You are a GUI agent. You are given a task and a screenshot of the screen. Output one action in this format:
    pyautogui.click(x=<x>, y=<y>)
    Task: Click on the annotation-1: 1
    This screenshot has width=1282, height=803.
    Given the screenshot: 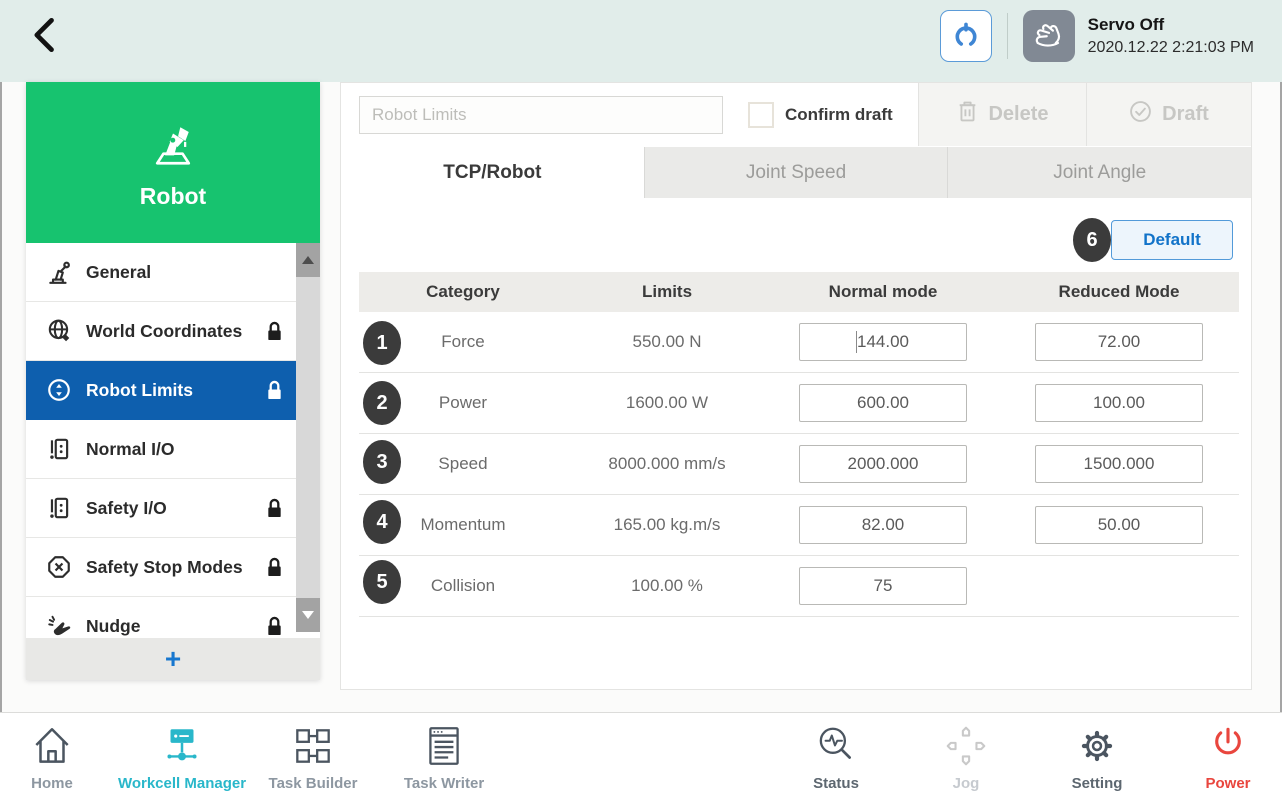 What is the action you would take?
    pyautogui.click(x=382, y=343)
    